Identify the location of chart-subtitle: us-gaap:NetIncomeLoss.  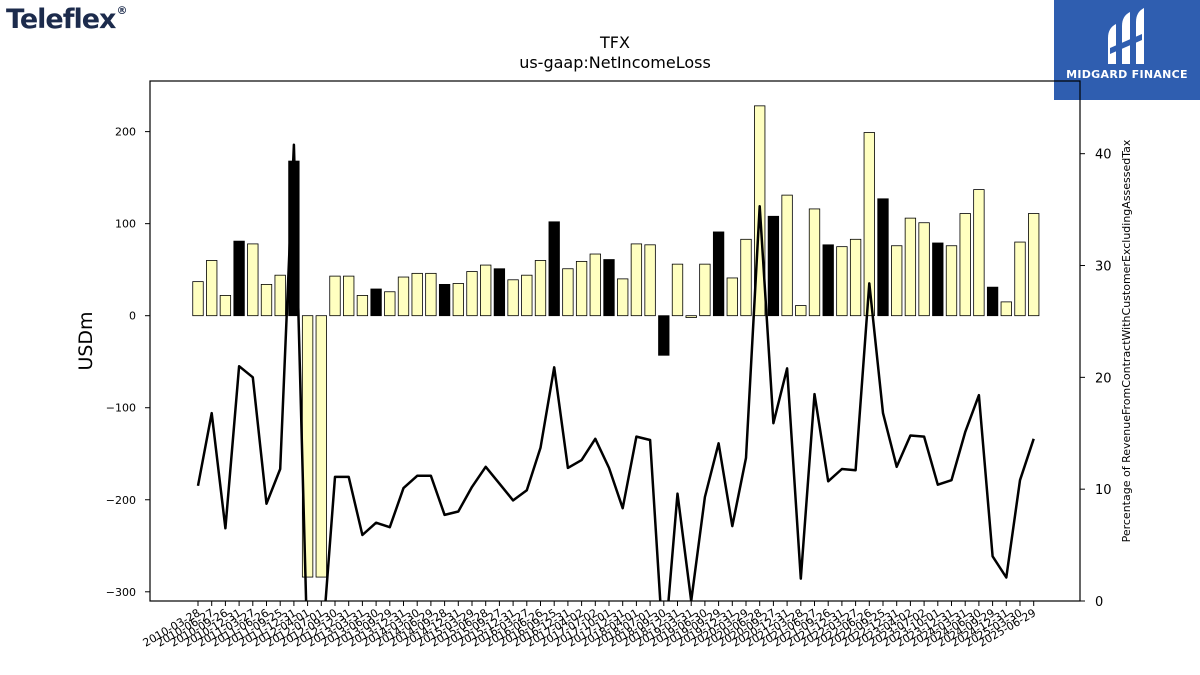
(615, 62).